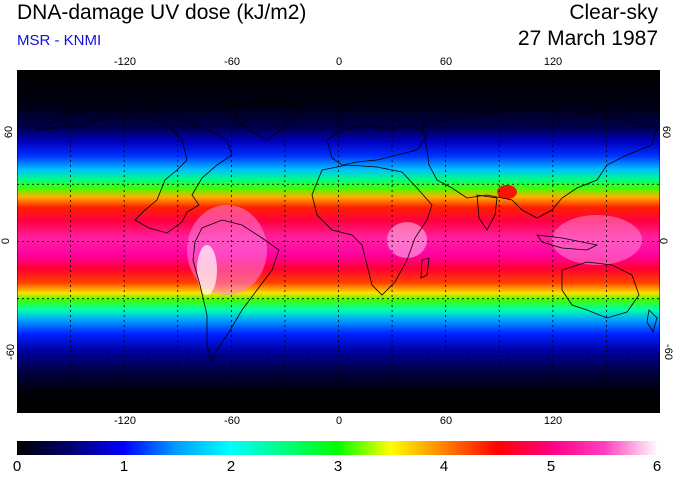  Describe the element at coordinates (652, 321) in the screenshot. I see `coast-new-zealand` at that location.